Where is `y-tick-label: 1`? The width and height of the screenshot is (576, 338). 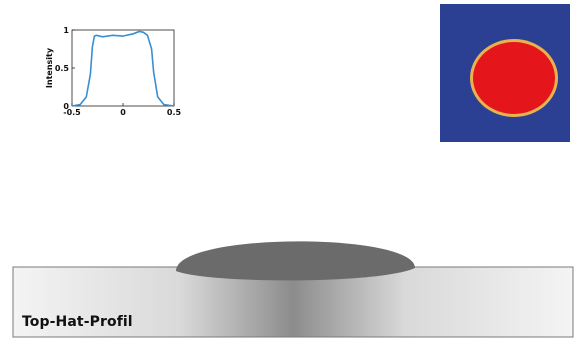
y-tick-label: 1 is located at coordinates (66, 30).